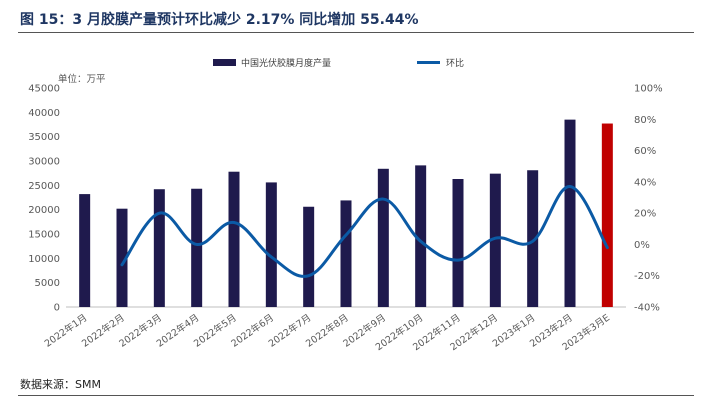 The height and width of the screenshot is (401, 704). I want to click on bottom-divider, so click(356, 395).